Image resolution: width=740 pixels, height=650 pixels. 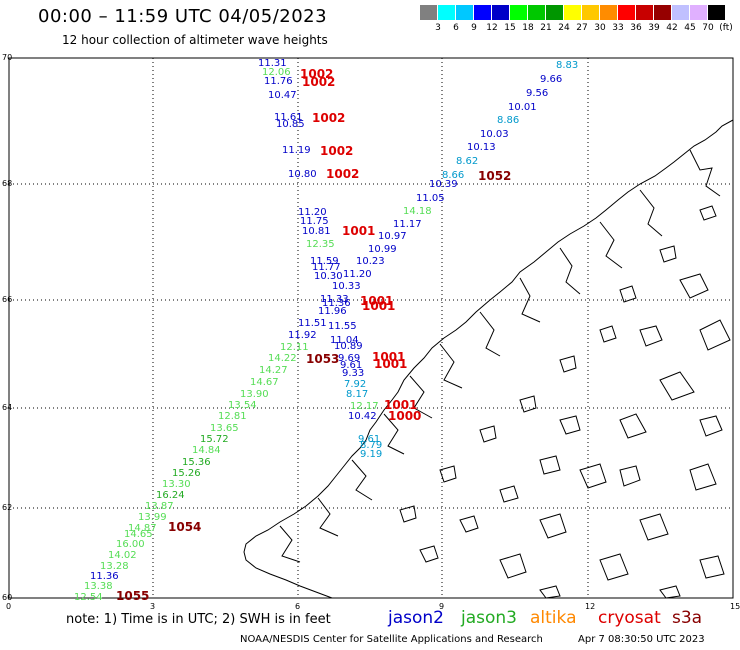 I want to click on wave-height-label: 9.66, so click(x=551, y=79).